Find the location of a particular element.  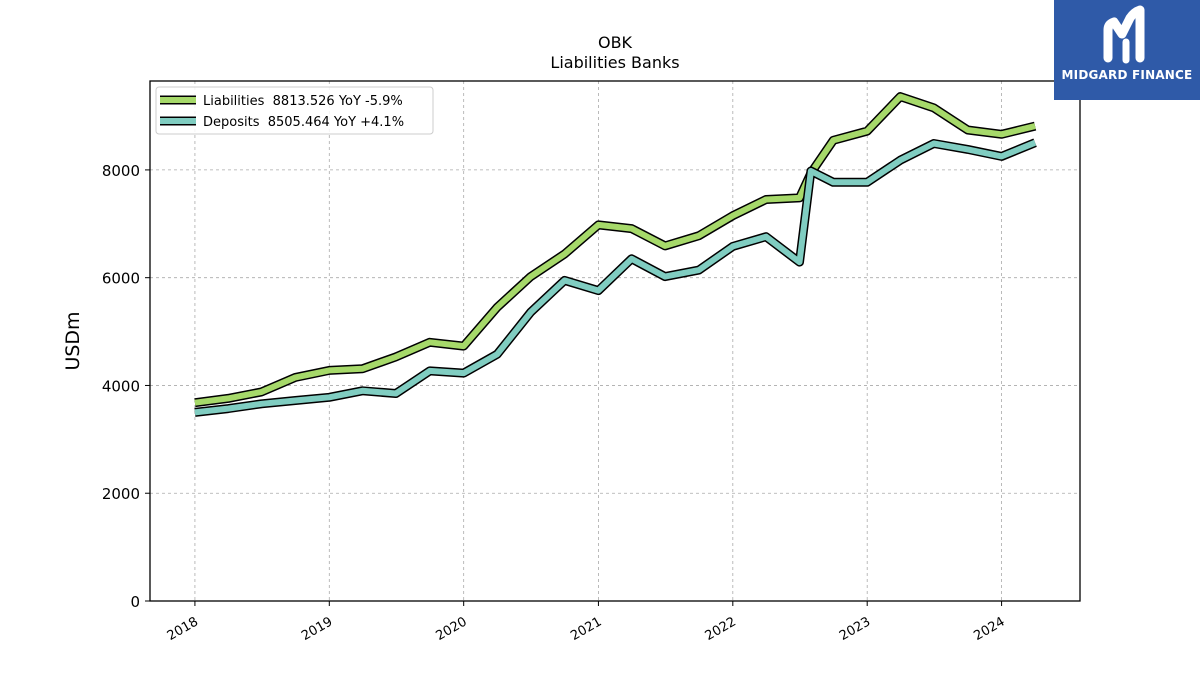

x-tick-label: 2023 is located at coordinates (855, 629).